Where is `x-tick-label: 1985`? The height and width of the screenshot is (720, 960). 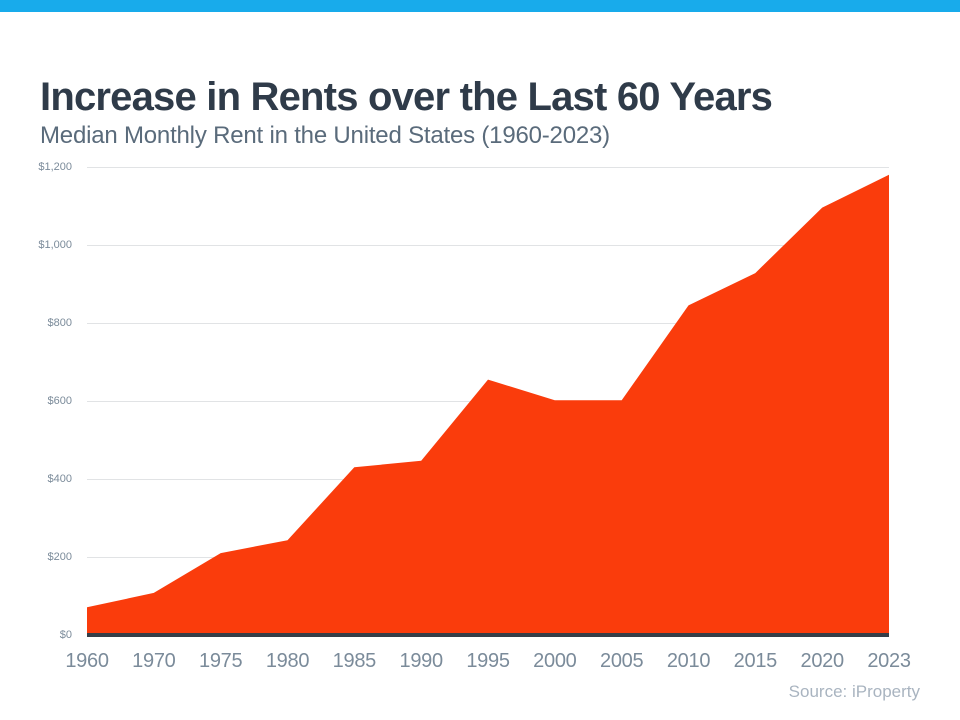 x-tick-label: 1985 is located at coordinates (354, 661).